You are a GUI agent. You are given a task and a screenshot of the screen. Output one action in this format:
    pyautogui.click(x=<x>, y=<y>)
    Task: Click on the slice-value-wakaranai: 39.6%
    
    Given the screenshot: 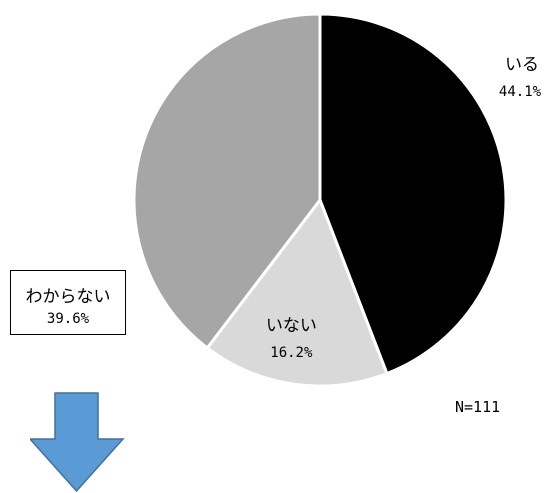 What is the action you would take?
    pyautogui.click(x=68, y=319)
    